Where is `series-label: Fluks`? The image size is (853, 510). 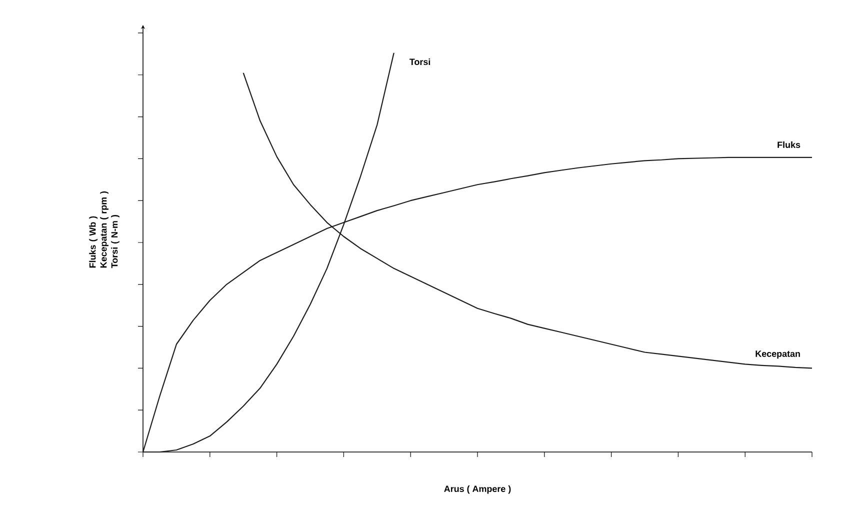
series-label: Fluks is located at coordinates (789, 144).